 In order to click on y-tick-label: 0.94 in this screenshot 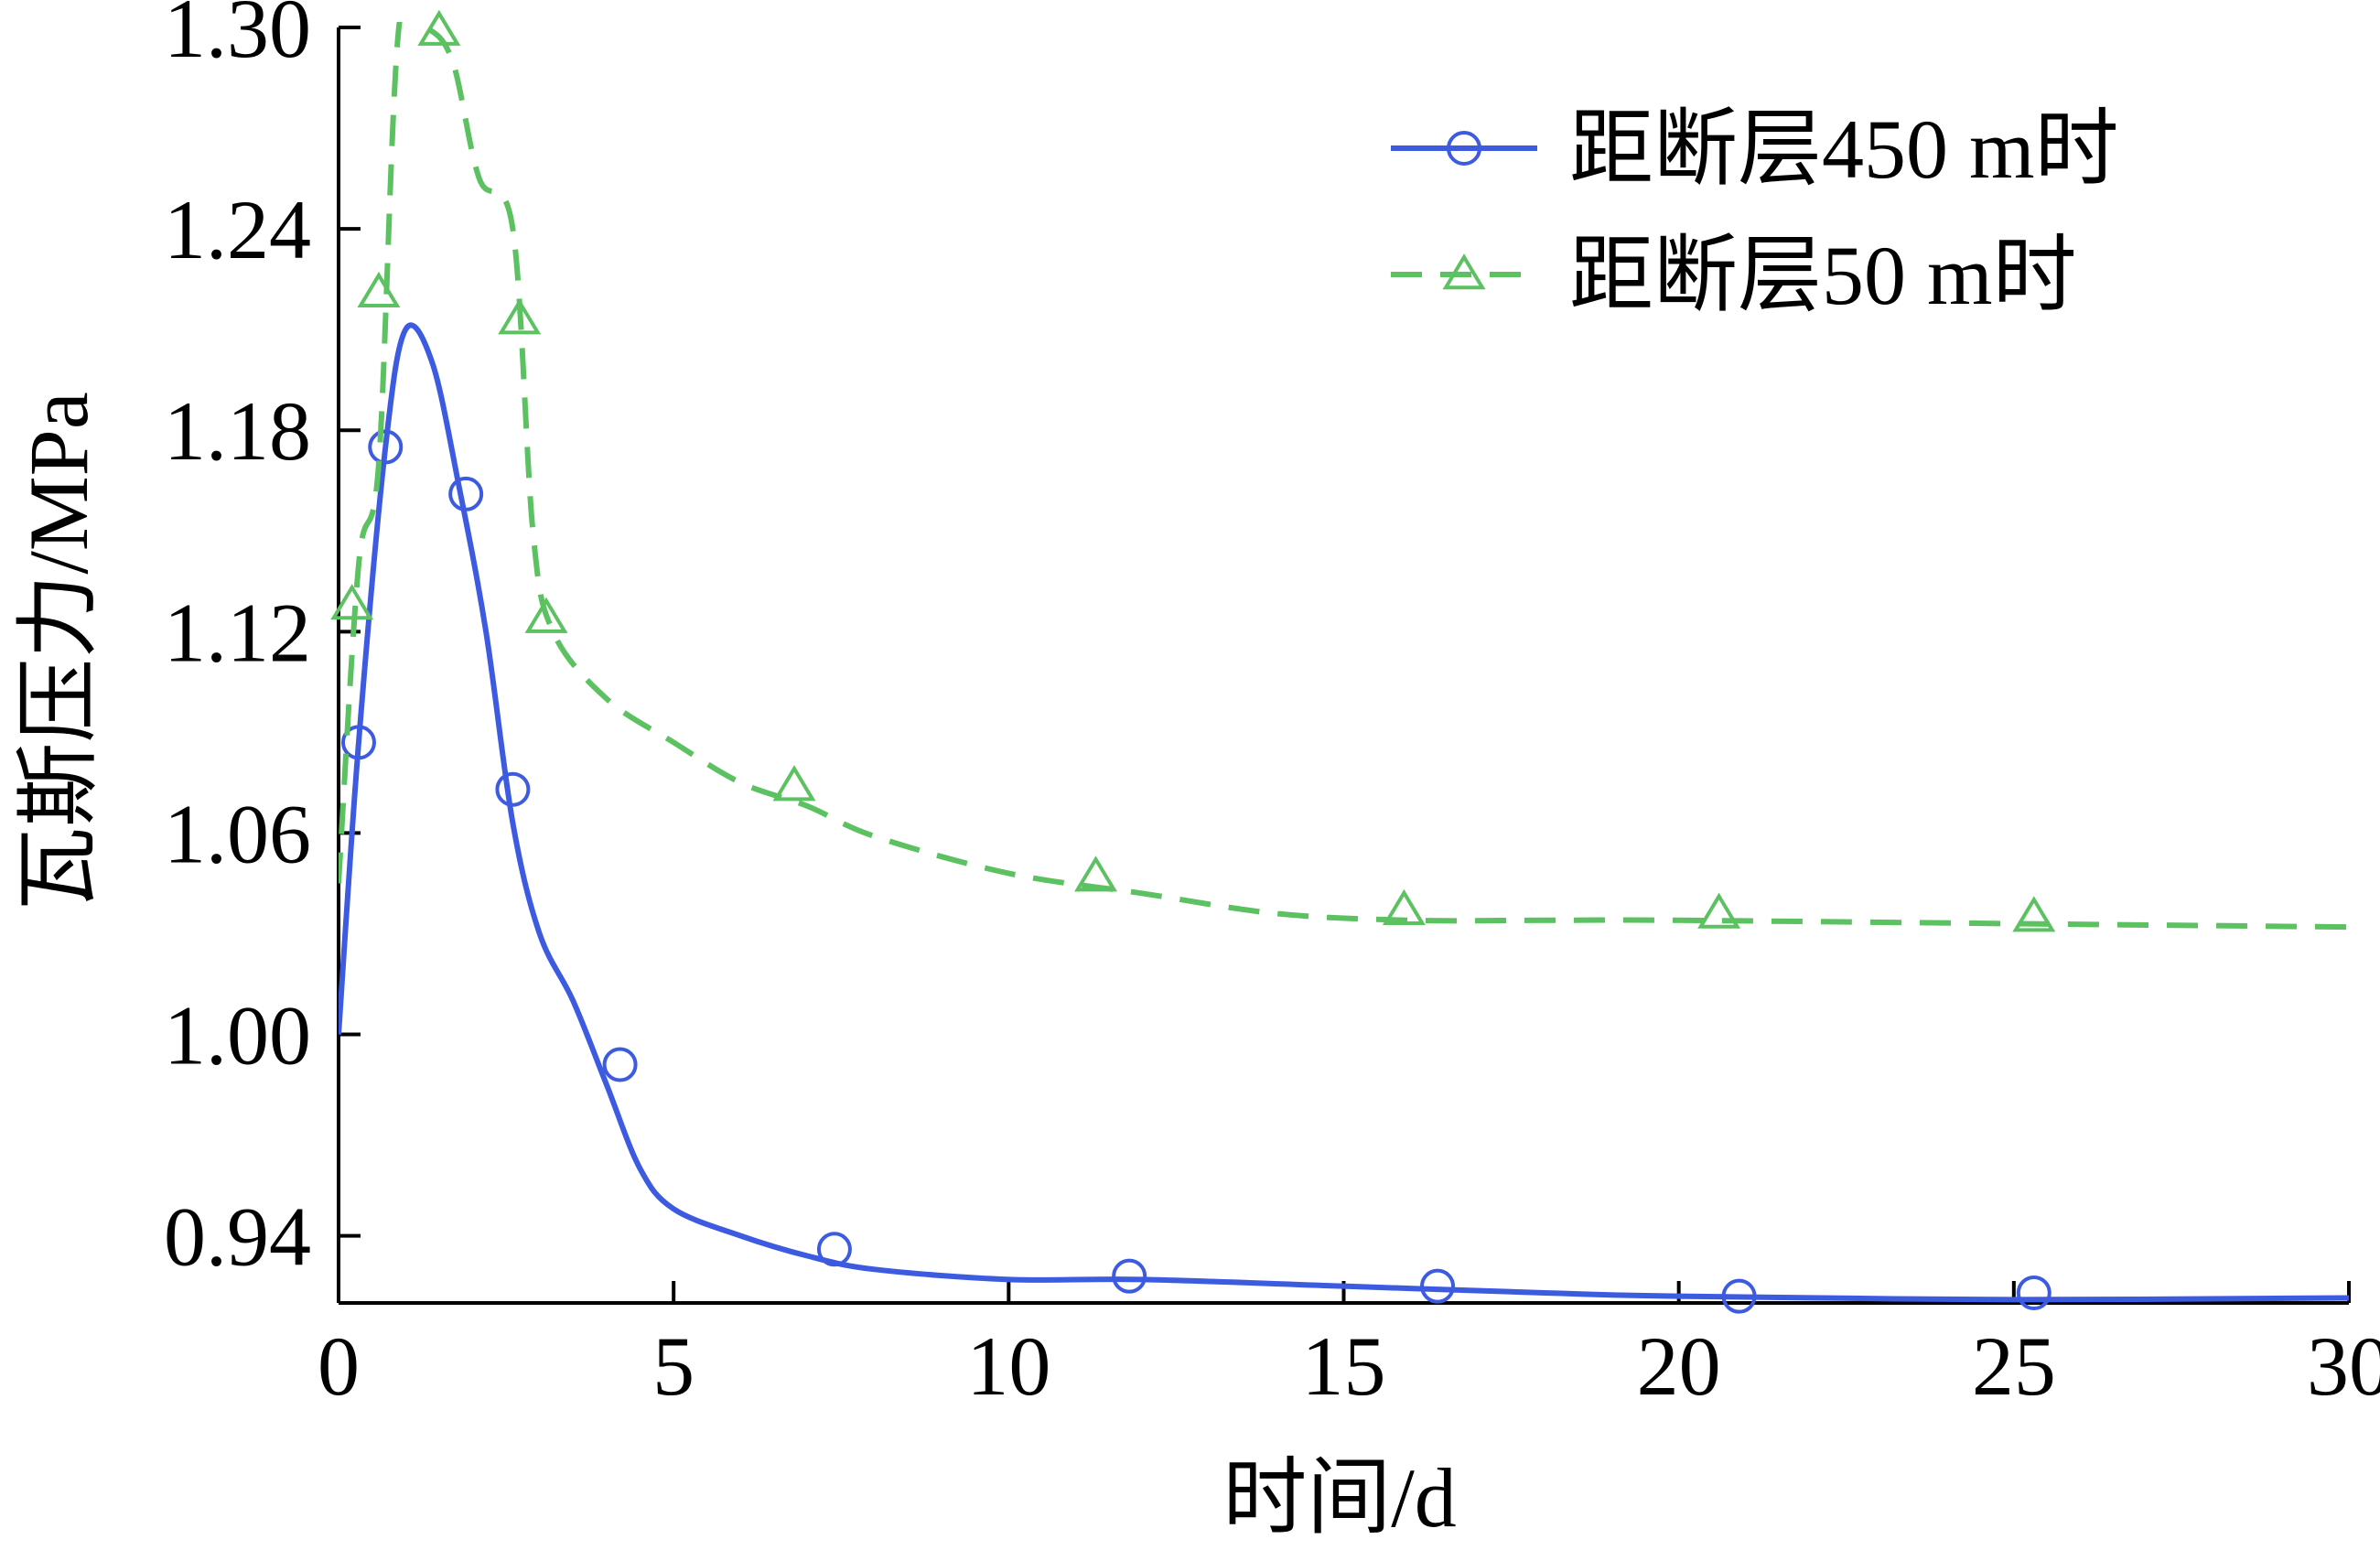, I will do `click(237, 1237)`.